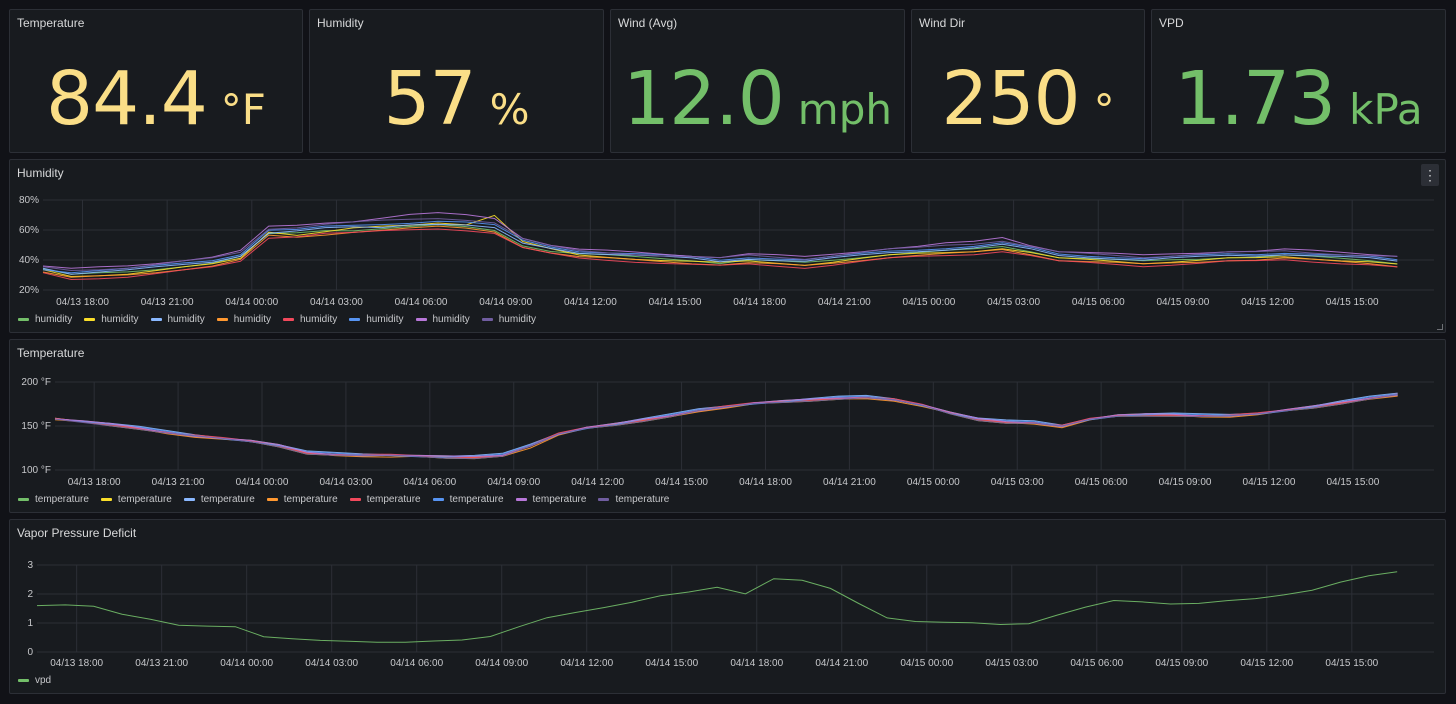 The image size is (1456, 704). What do you see at coordinates (648, 23) in the screenshot?
I see `stat-title: Wind (Avg)` at bounding box center [648, 23].